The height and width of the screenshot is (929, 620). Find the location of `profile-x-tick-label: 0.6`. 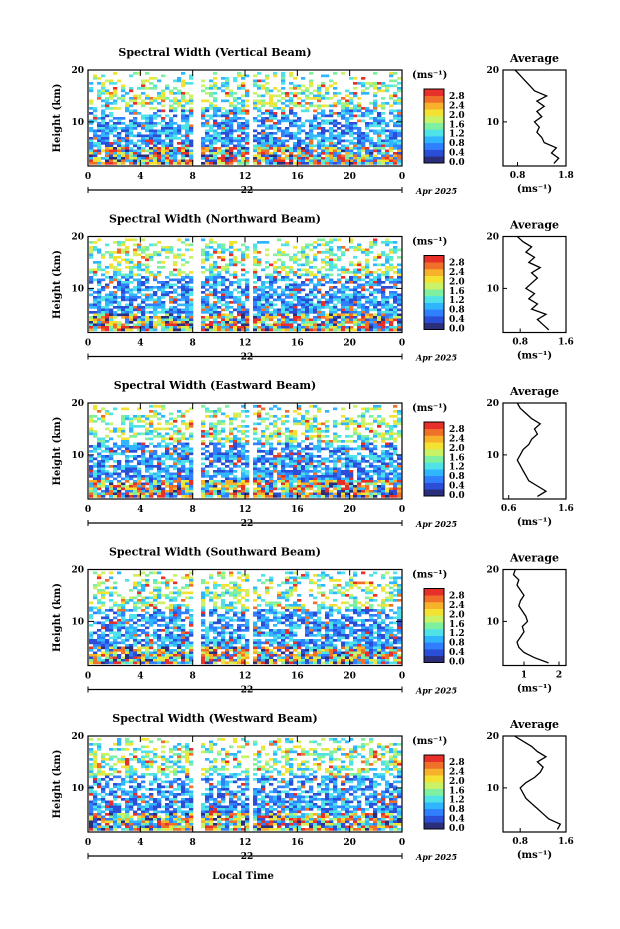

profile-x-tick-label: 0.6 is located at coordinates (509, 509).